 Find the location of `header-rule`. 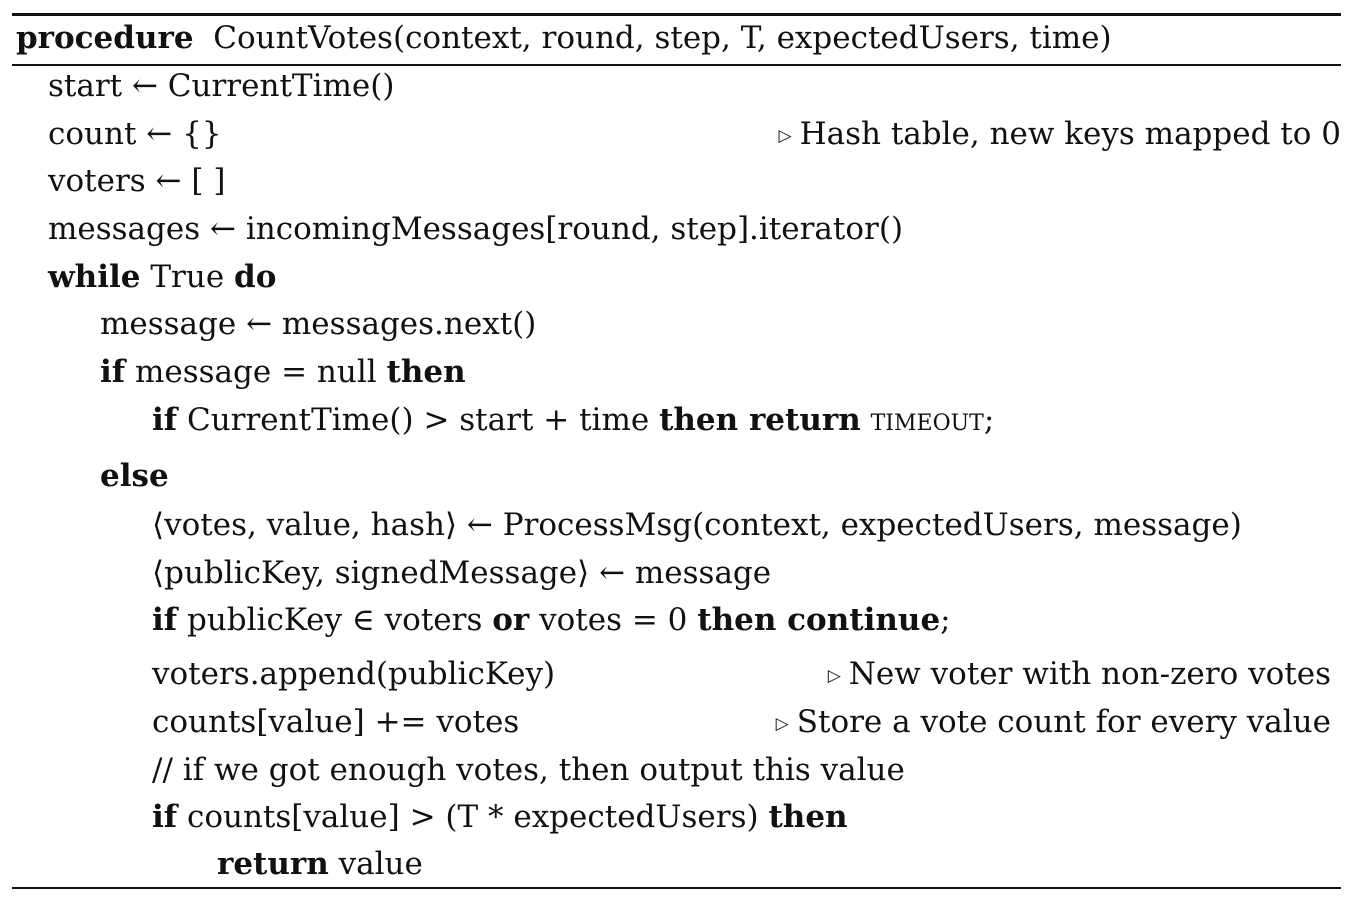

header-rule is located at coordinates (676, 65).